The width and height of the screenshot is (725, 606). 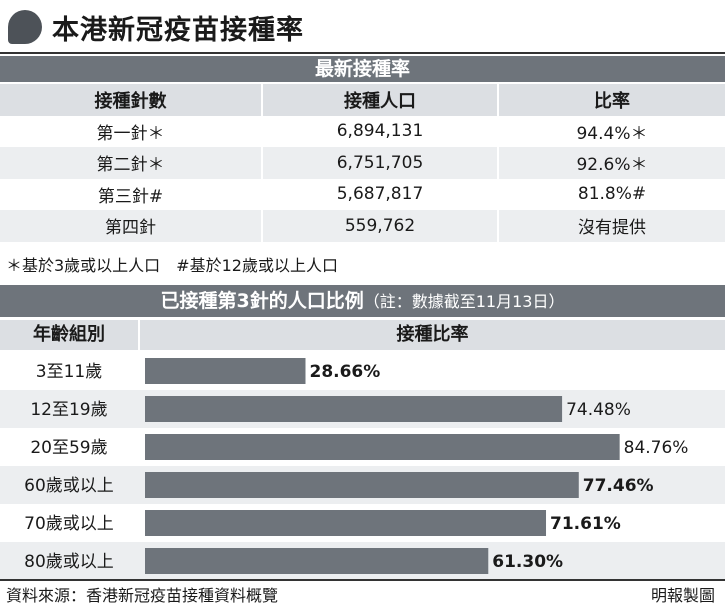 I want to click on table-title: 最新接種率, so click(x=362, y=69).